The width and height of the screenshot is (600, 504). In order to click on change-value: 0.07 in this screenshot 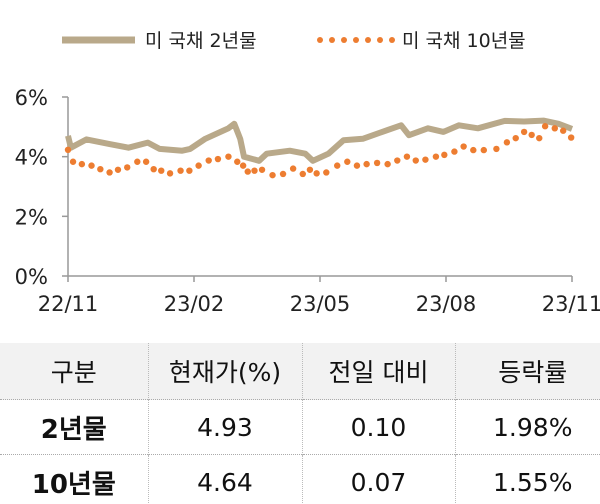, I will do `click(378, 479)`.